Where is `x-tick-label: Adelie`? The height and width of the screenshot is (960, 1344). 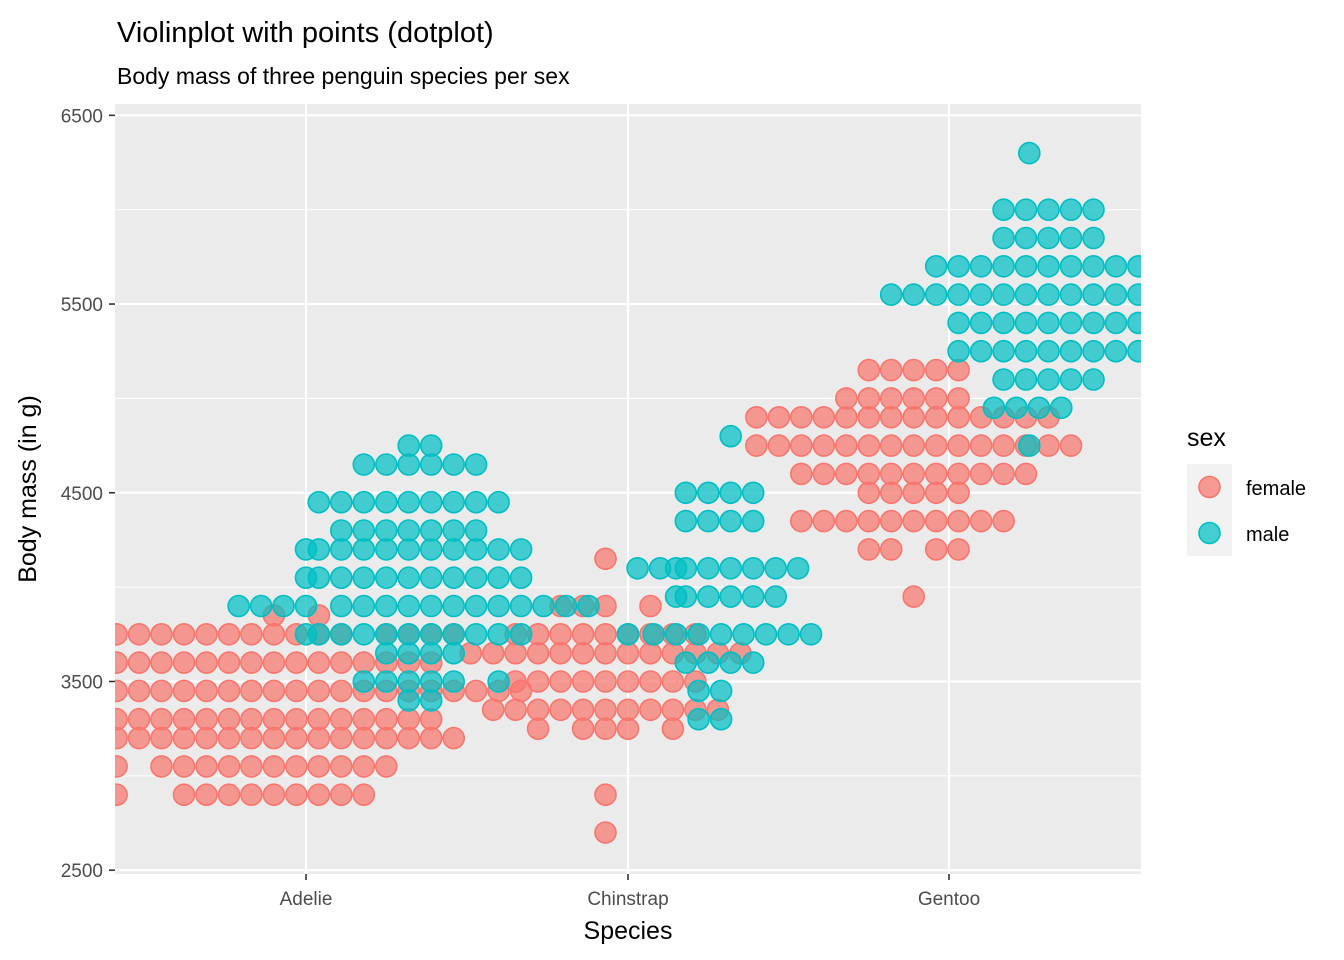
x-tick-label: Adelie is located at coordinates (306, 899).